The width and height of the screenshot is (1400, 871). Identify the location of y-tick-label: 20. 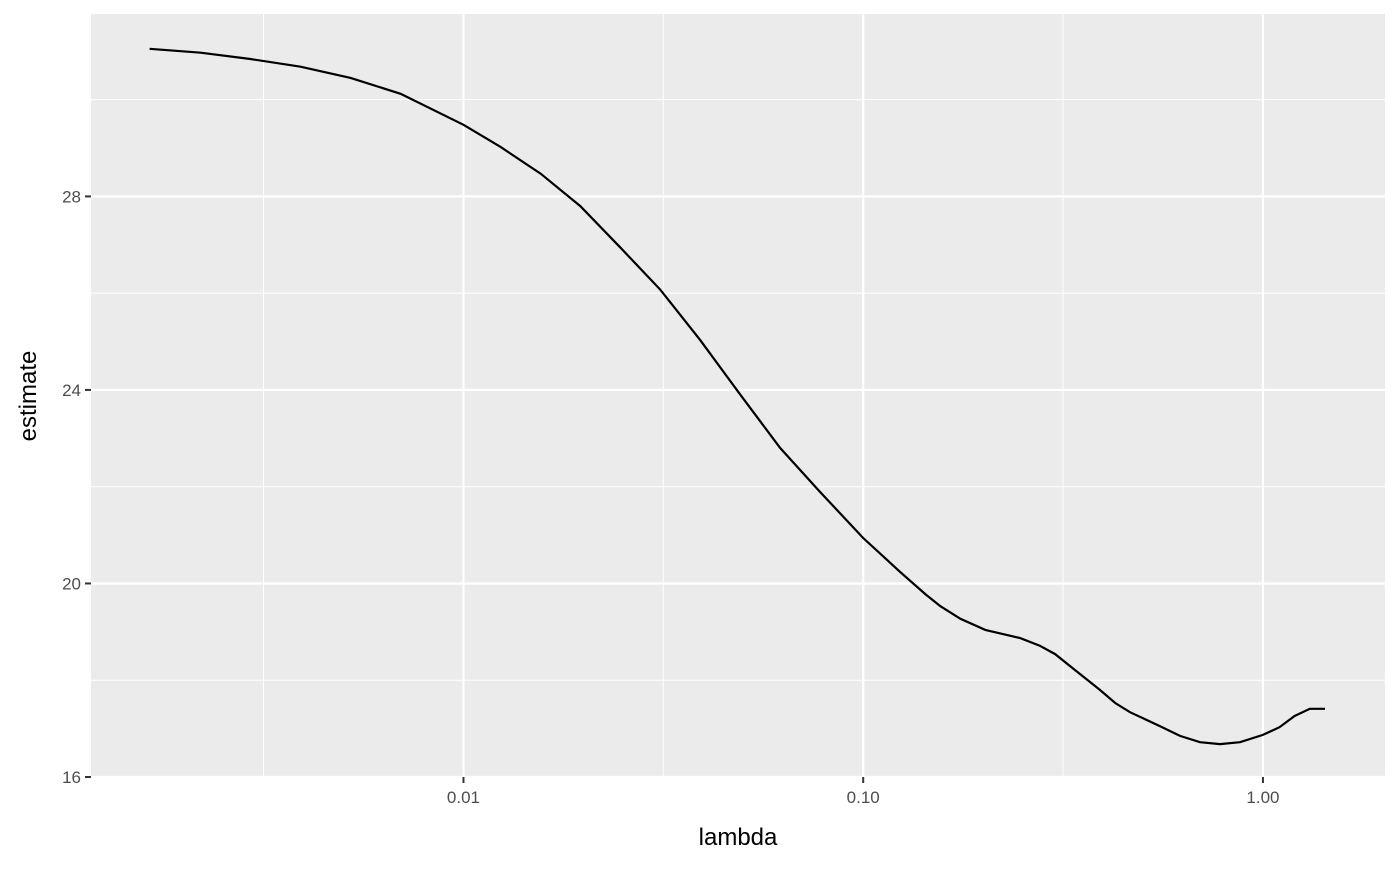
(71, 583).